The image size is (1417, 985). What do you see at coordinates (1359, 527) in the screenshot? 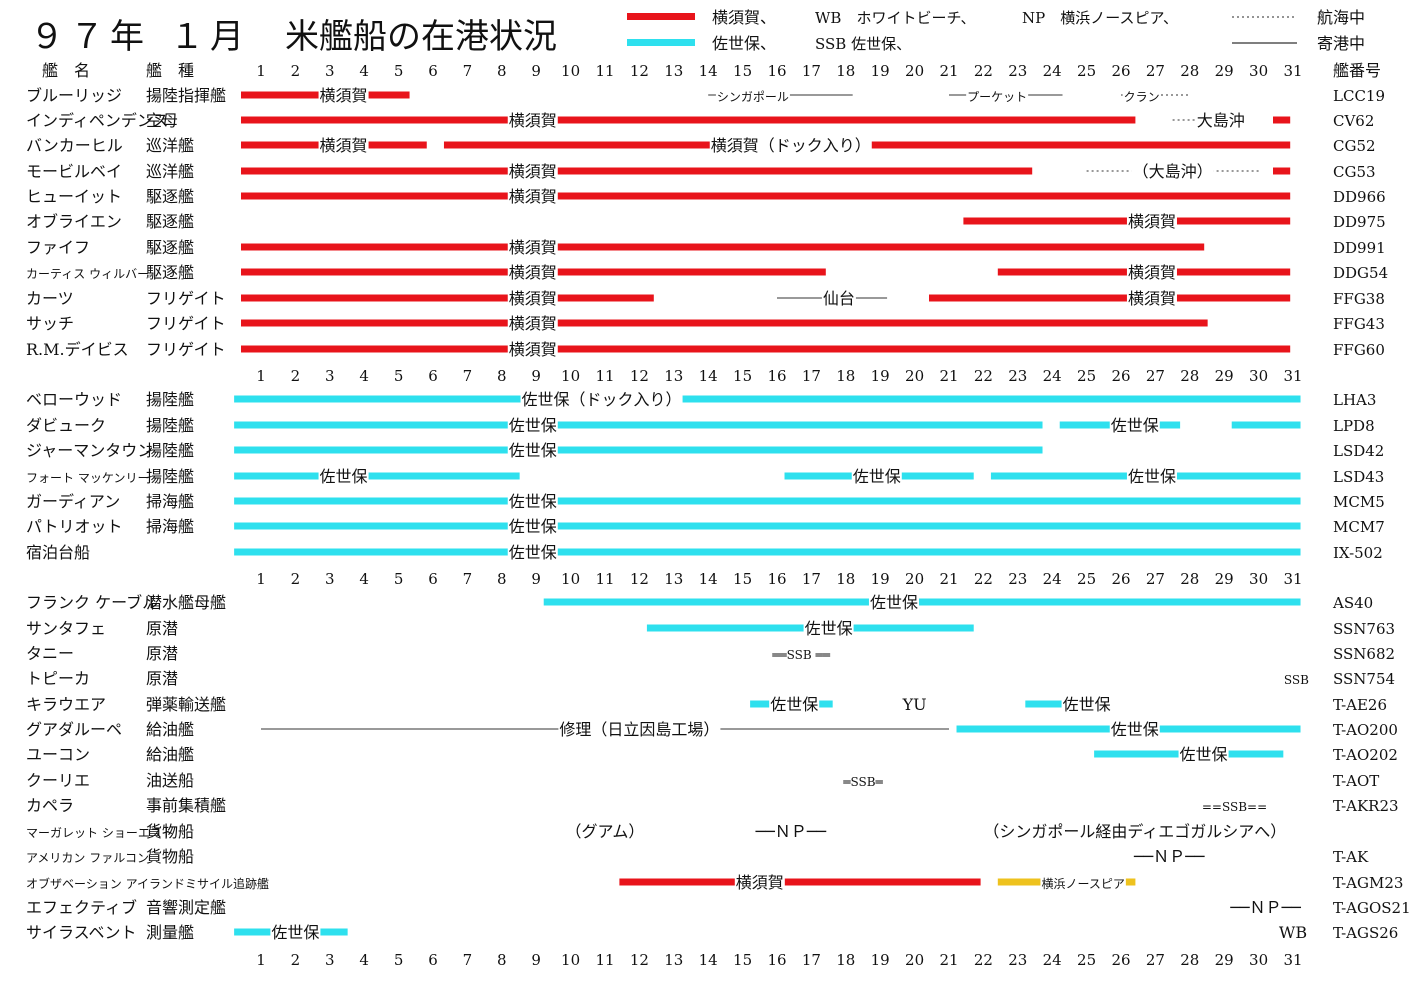
I see `hull-number: MCM7` at bounding box center [1359, 527].